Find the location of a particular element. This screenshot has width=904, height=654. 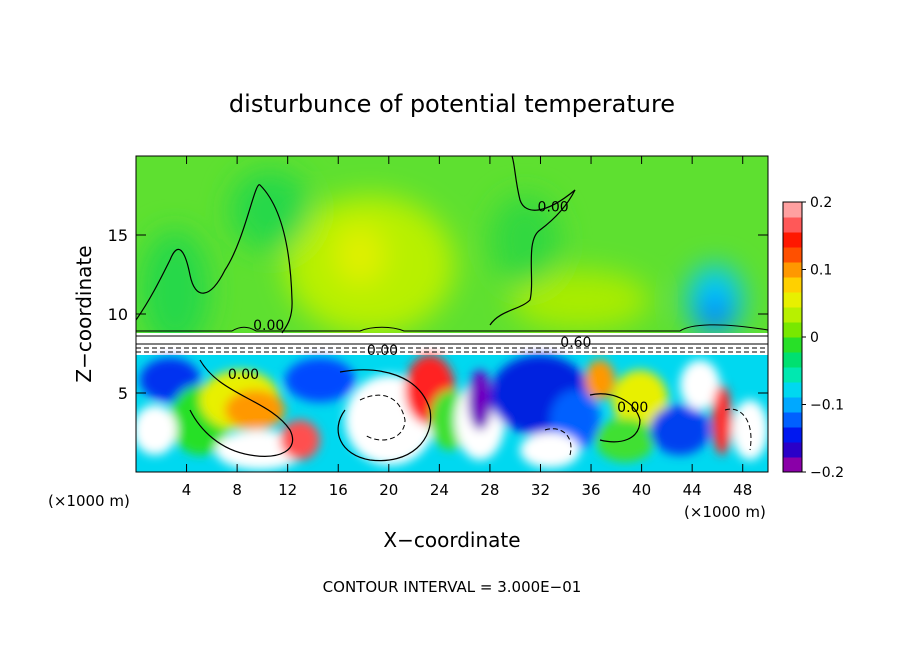

y-tick-label: 15 is located at coordinates (118, 235).